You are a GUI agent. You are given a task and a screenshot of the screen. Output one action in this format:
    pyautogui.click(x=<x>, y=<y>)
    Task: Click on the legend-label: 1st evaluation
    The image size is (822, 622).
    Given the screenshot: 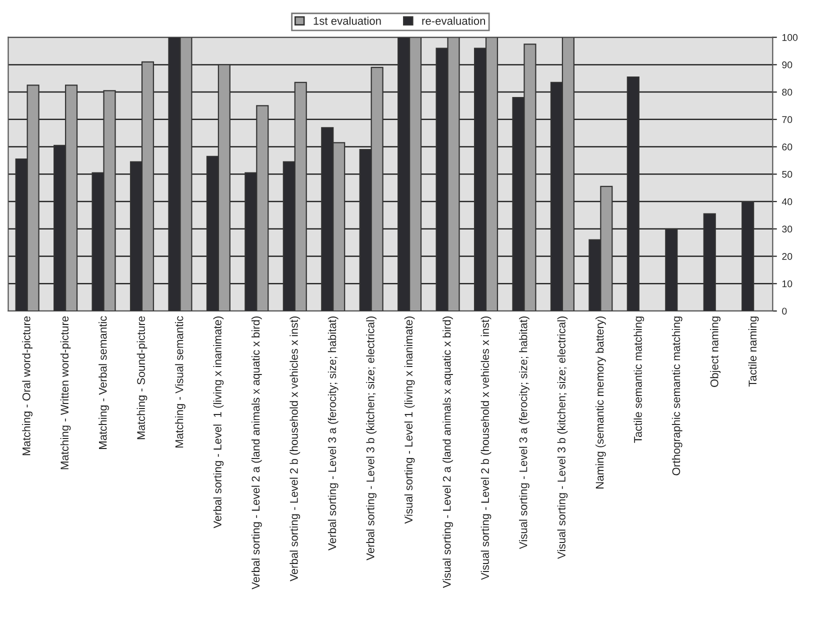 What is the action you would take?
    pyautogui.click(x=347, y=20)
    